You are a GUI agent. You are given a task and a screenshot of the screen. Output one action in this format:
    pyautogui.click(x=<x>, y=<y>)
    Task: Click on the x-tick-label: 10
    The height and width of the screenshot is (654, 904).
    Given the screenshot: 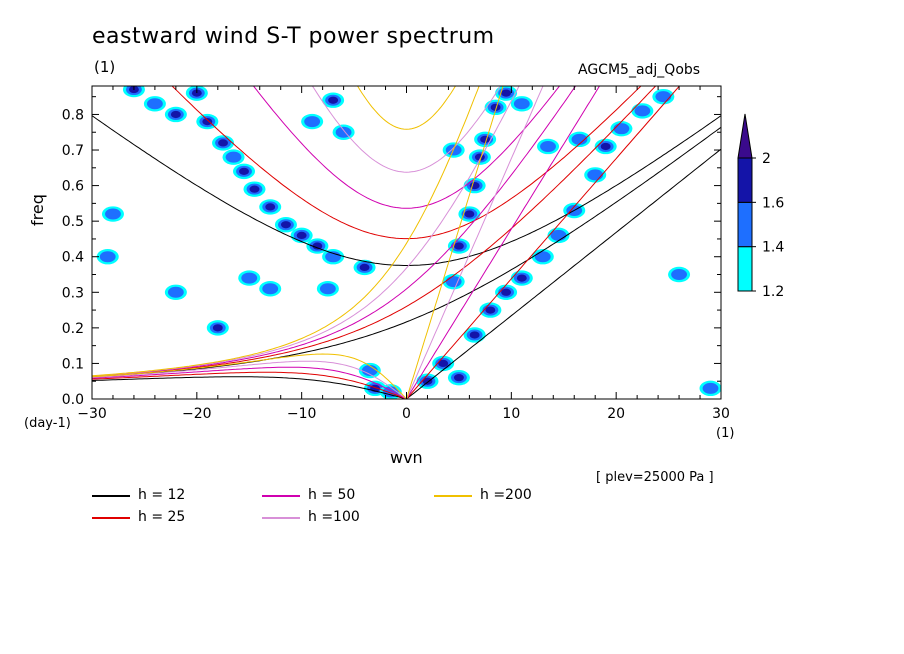 What is the action you would take?
    pyautogui.click(x=511, y=414)
    